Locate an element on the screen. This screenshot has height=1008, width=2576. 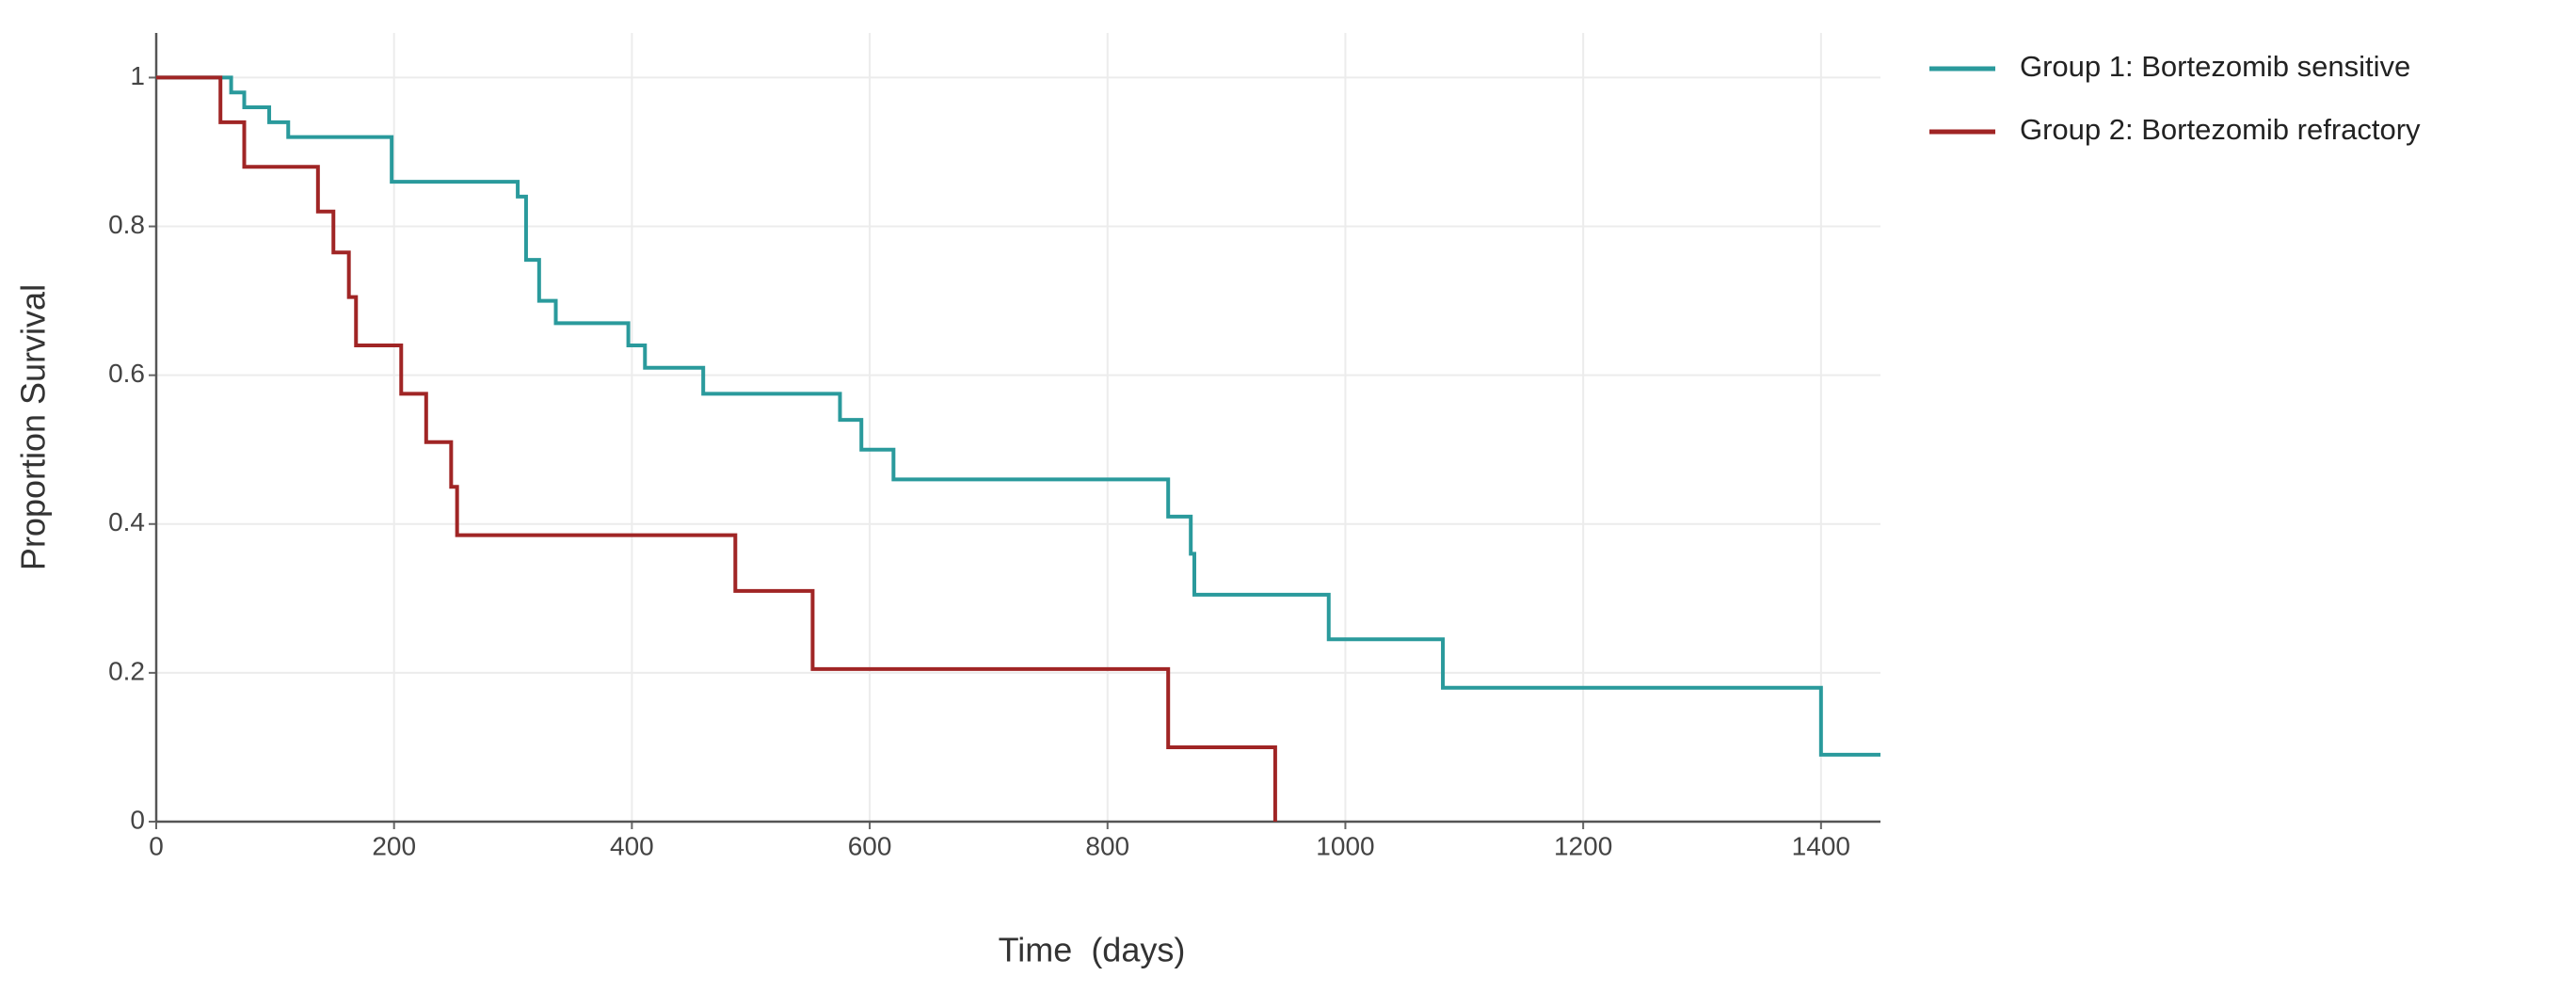
x-axis-title: Time (days) is located at coordinates (1092, 950).